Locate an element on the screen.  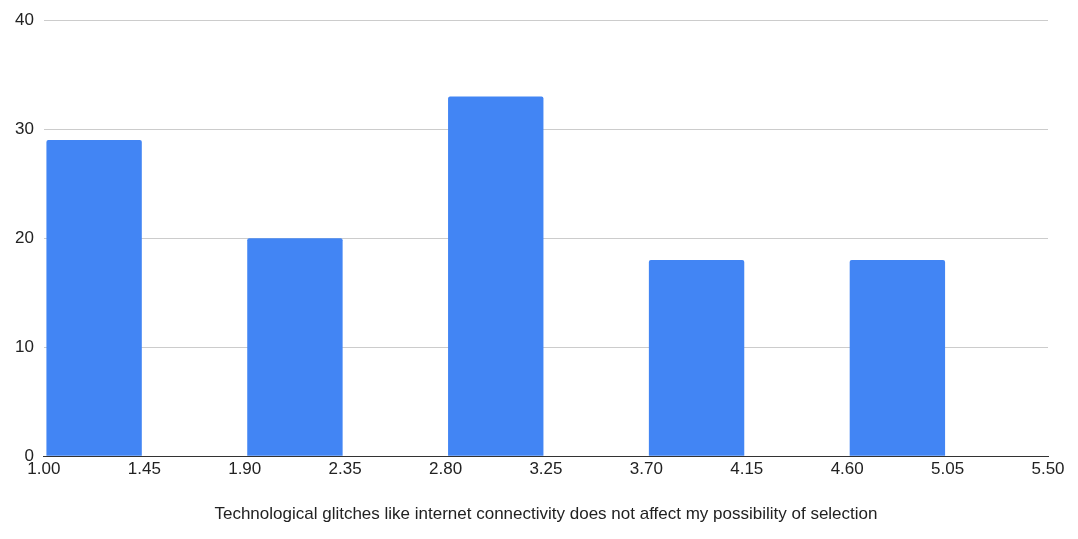
y-tick-label: 20 is located at coordinates (24, 237).